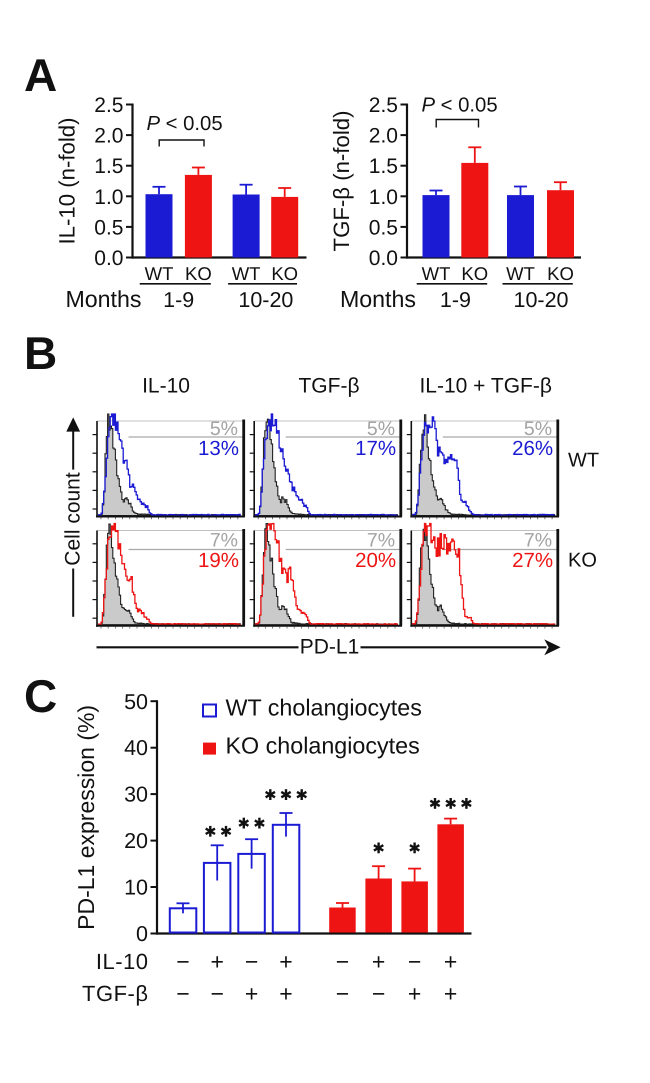 The height and width of the screenshot is (1083, 650). What do you see at coordinates (330, 647) in the screenshot?
I see `svg-text: PD-L1` at bounding box center [330, 647].